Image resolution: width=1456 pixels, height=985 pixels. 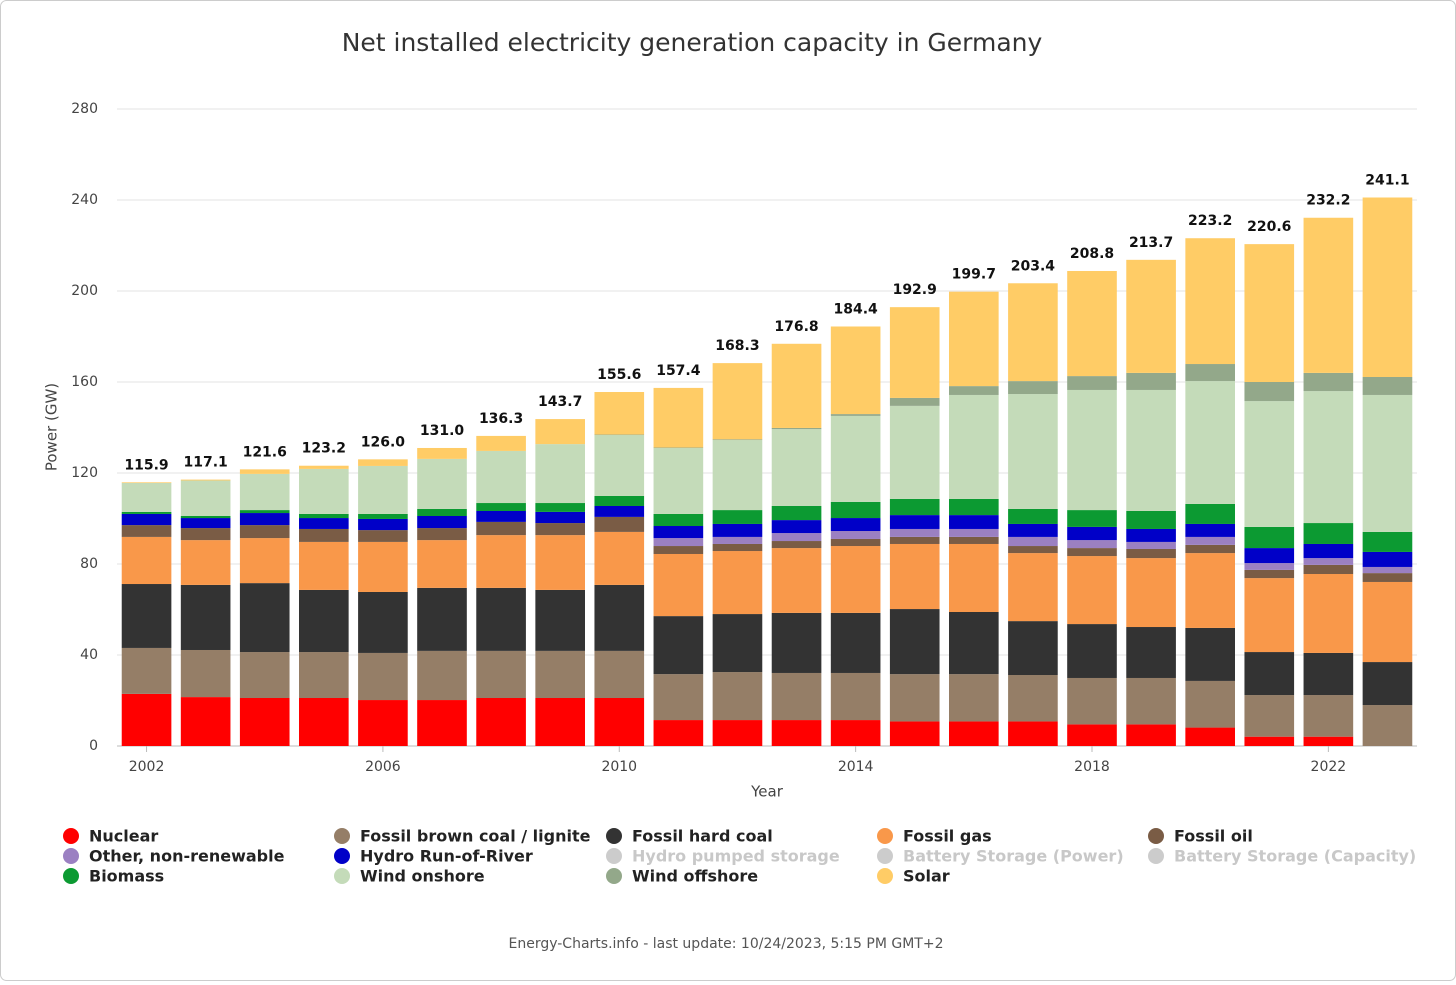 What do you see at coordinates (1210, 221) in the screenshot?
I see `total-label: 223.2` at bounding box center [1210, 221].